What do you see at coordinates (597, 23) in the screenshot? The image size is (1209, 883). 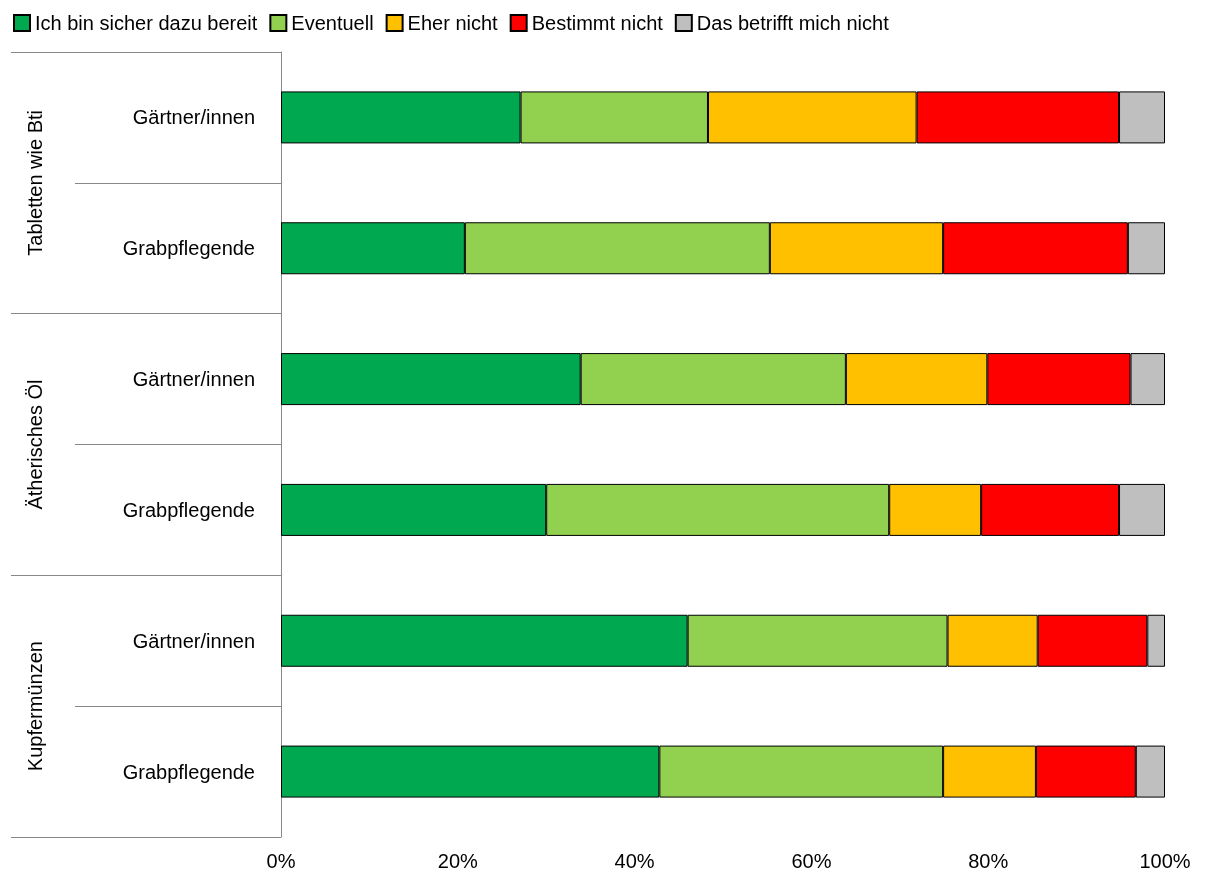 I see `legend-label: Bestimmt nicht` at bounding box center [597, 23].